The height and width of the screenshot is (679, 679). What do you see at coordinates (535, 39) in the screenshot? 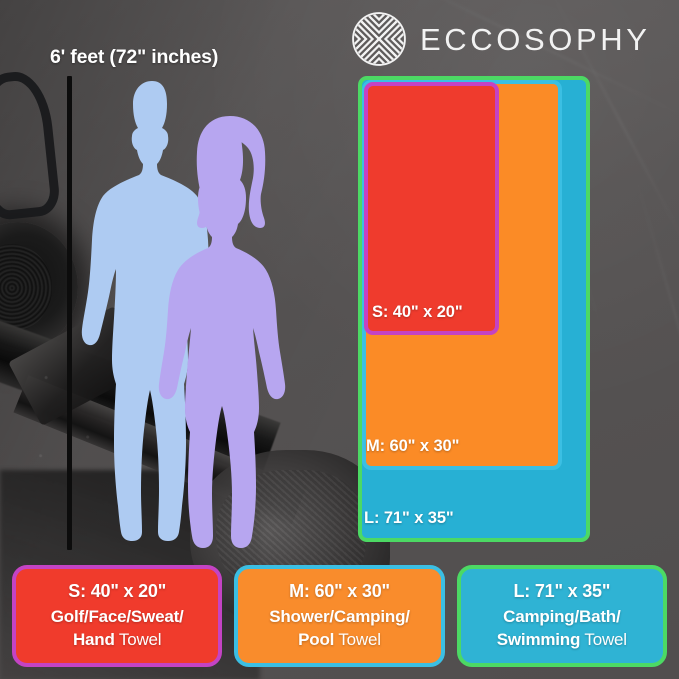
I see `brand-name: ECCOSOPHY` at bounding box center [535, 39].